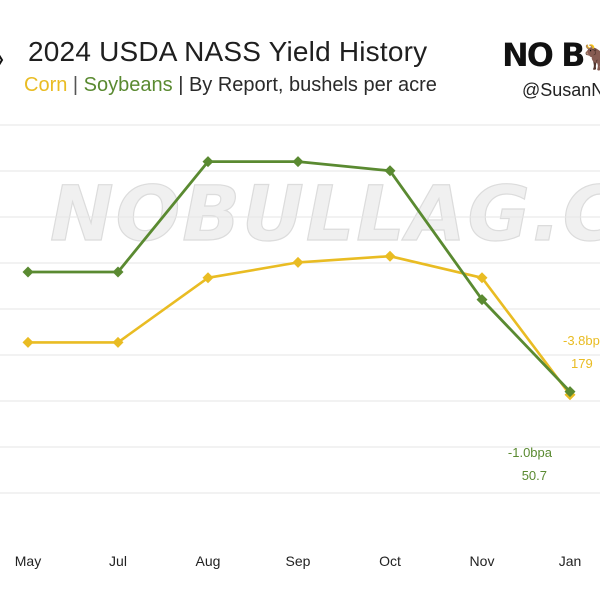 This screenshot has width=600, height=600. What do you see at coordinates (570, 561) in the screenshot?
I see `x-tick-label: Jan` at bounding box center [570, 561].